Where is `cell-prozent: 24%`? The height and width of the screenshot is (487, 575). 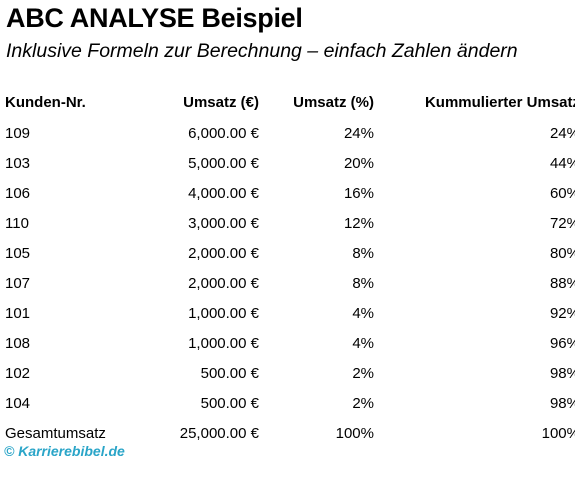 cell-prozent: 24% is located at coordinates (358, 133).